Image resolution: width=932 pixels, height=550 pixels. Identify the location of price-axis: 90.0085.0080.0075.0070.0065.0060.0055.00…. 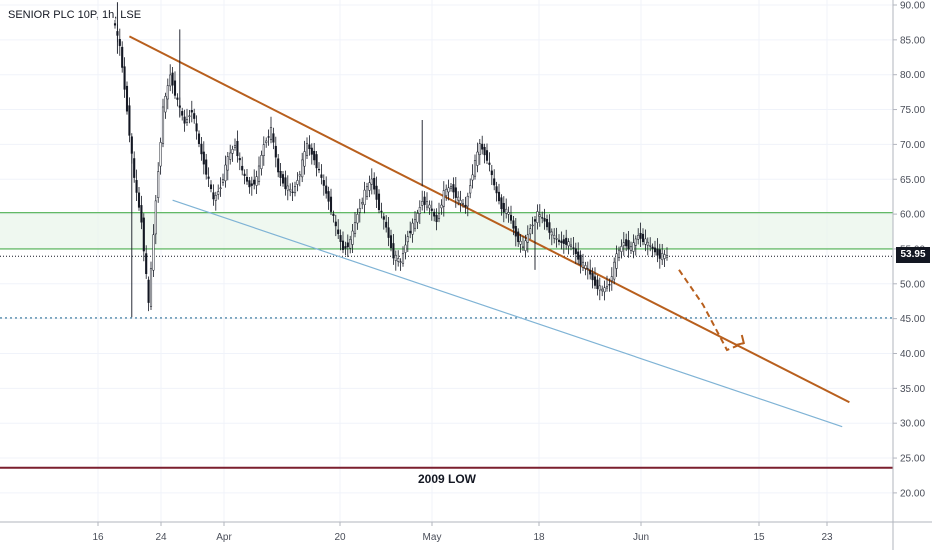
(908, 275).